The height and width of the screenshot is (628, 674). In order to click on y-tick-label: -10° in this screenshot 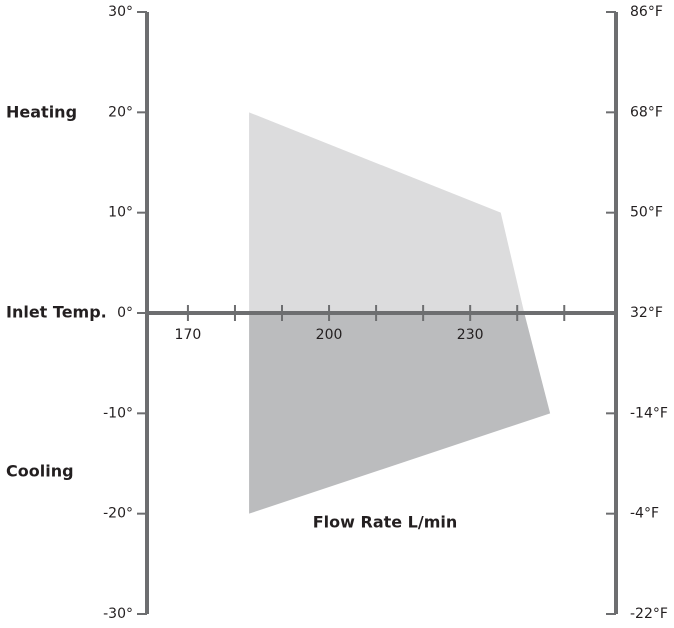, I will do `click(118, 413)`.